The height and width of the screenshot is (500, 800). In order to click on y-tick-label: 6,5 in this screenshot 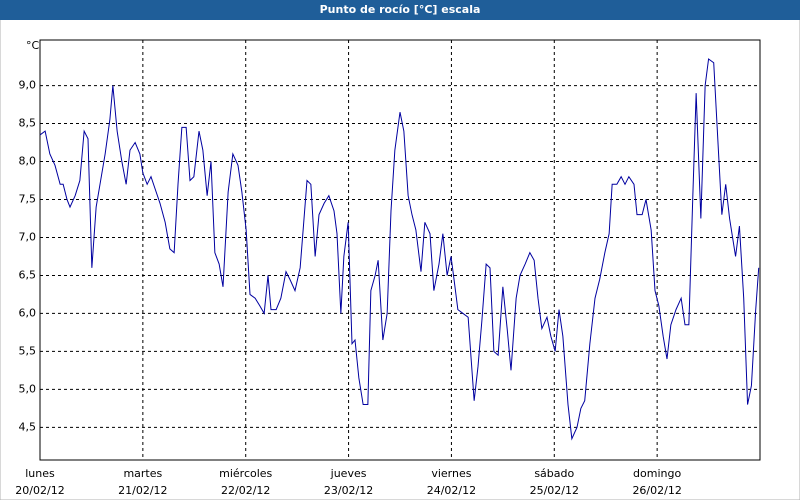, I will do `click(28, 274)`.